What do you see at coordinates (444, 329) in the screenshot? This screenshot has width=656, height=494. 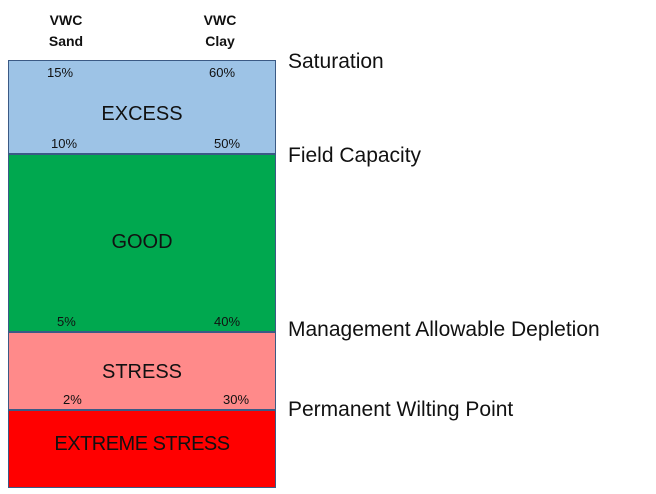 I see `level-management-allowable-depletion: Management Allowable Depletion` at bounding box center [444, 329].